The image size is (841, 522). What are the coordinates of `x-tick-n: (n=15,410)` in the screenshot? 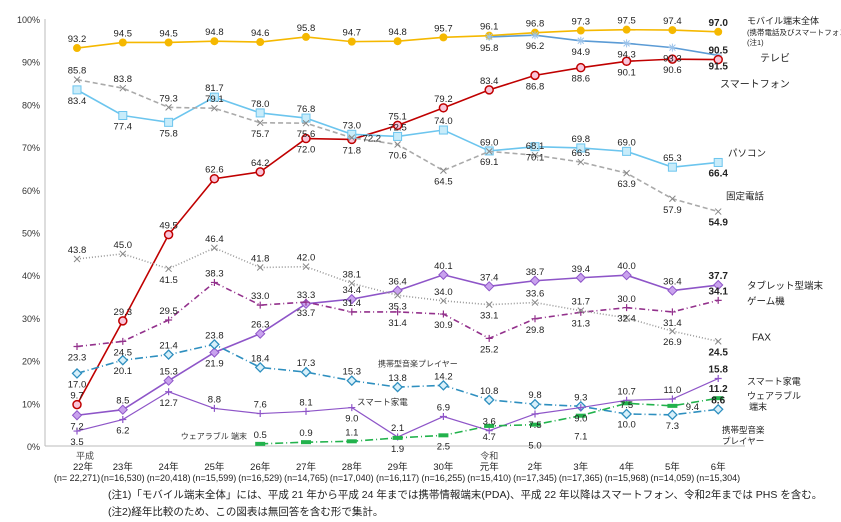 It's located at (489, 478).